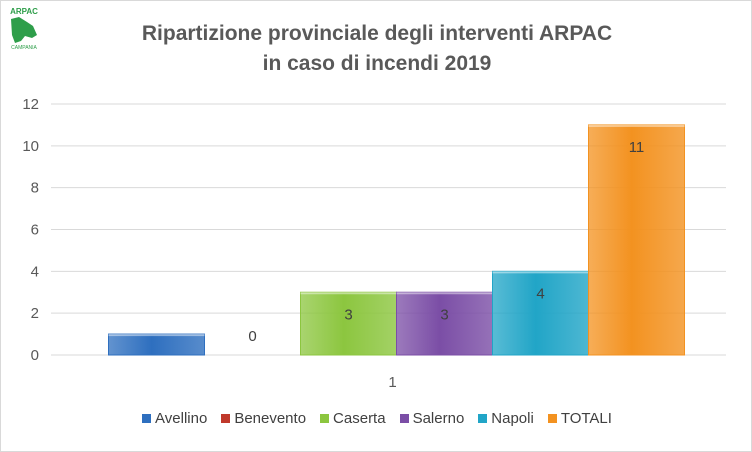  I want to click on legend-item-totali: TOTALI, so click(579, 418).